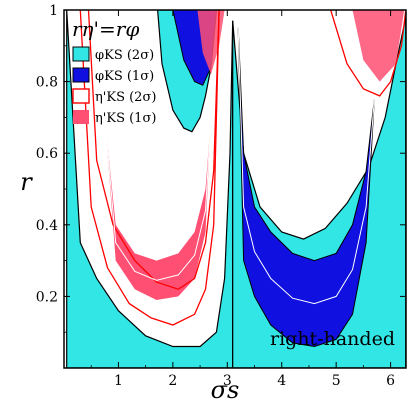 The width and height of the screenshot is (415, 408). What do you see at coordinates (172, 381) in the screenshot?
I see `x-tick-label-2: 2` at bounding box center [172, 381].